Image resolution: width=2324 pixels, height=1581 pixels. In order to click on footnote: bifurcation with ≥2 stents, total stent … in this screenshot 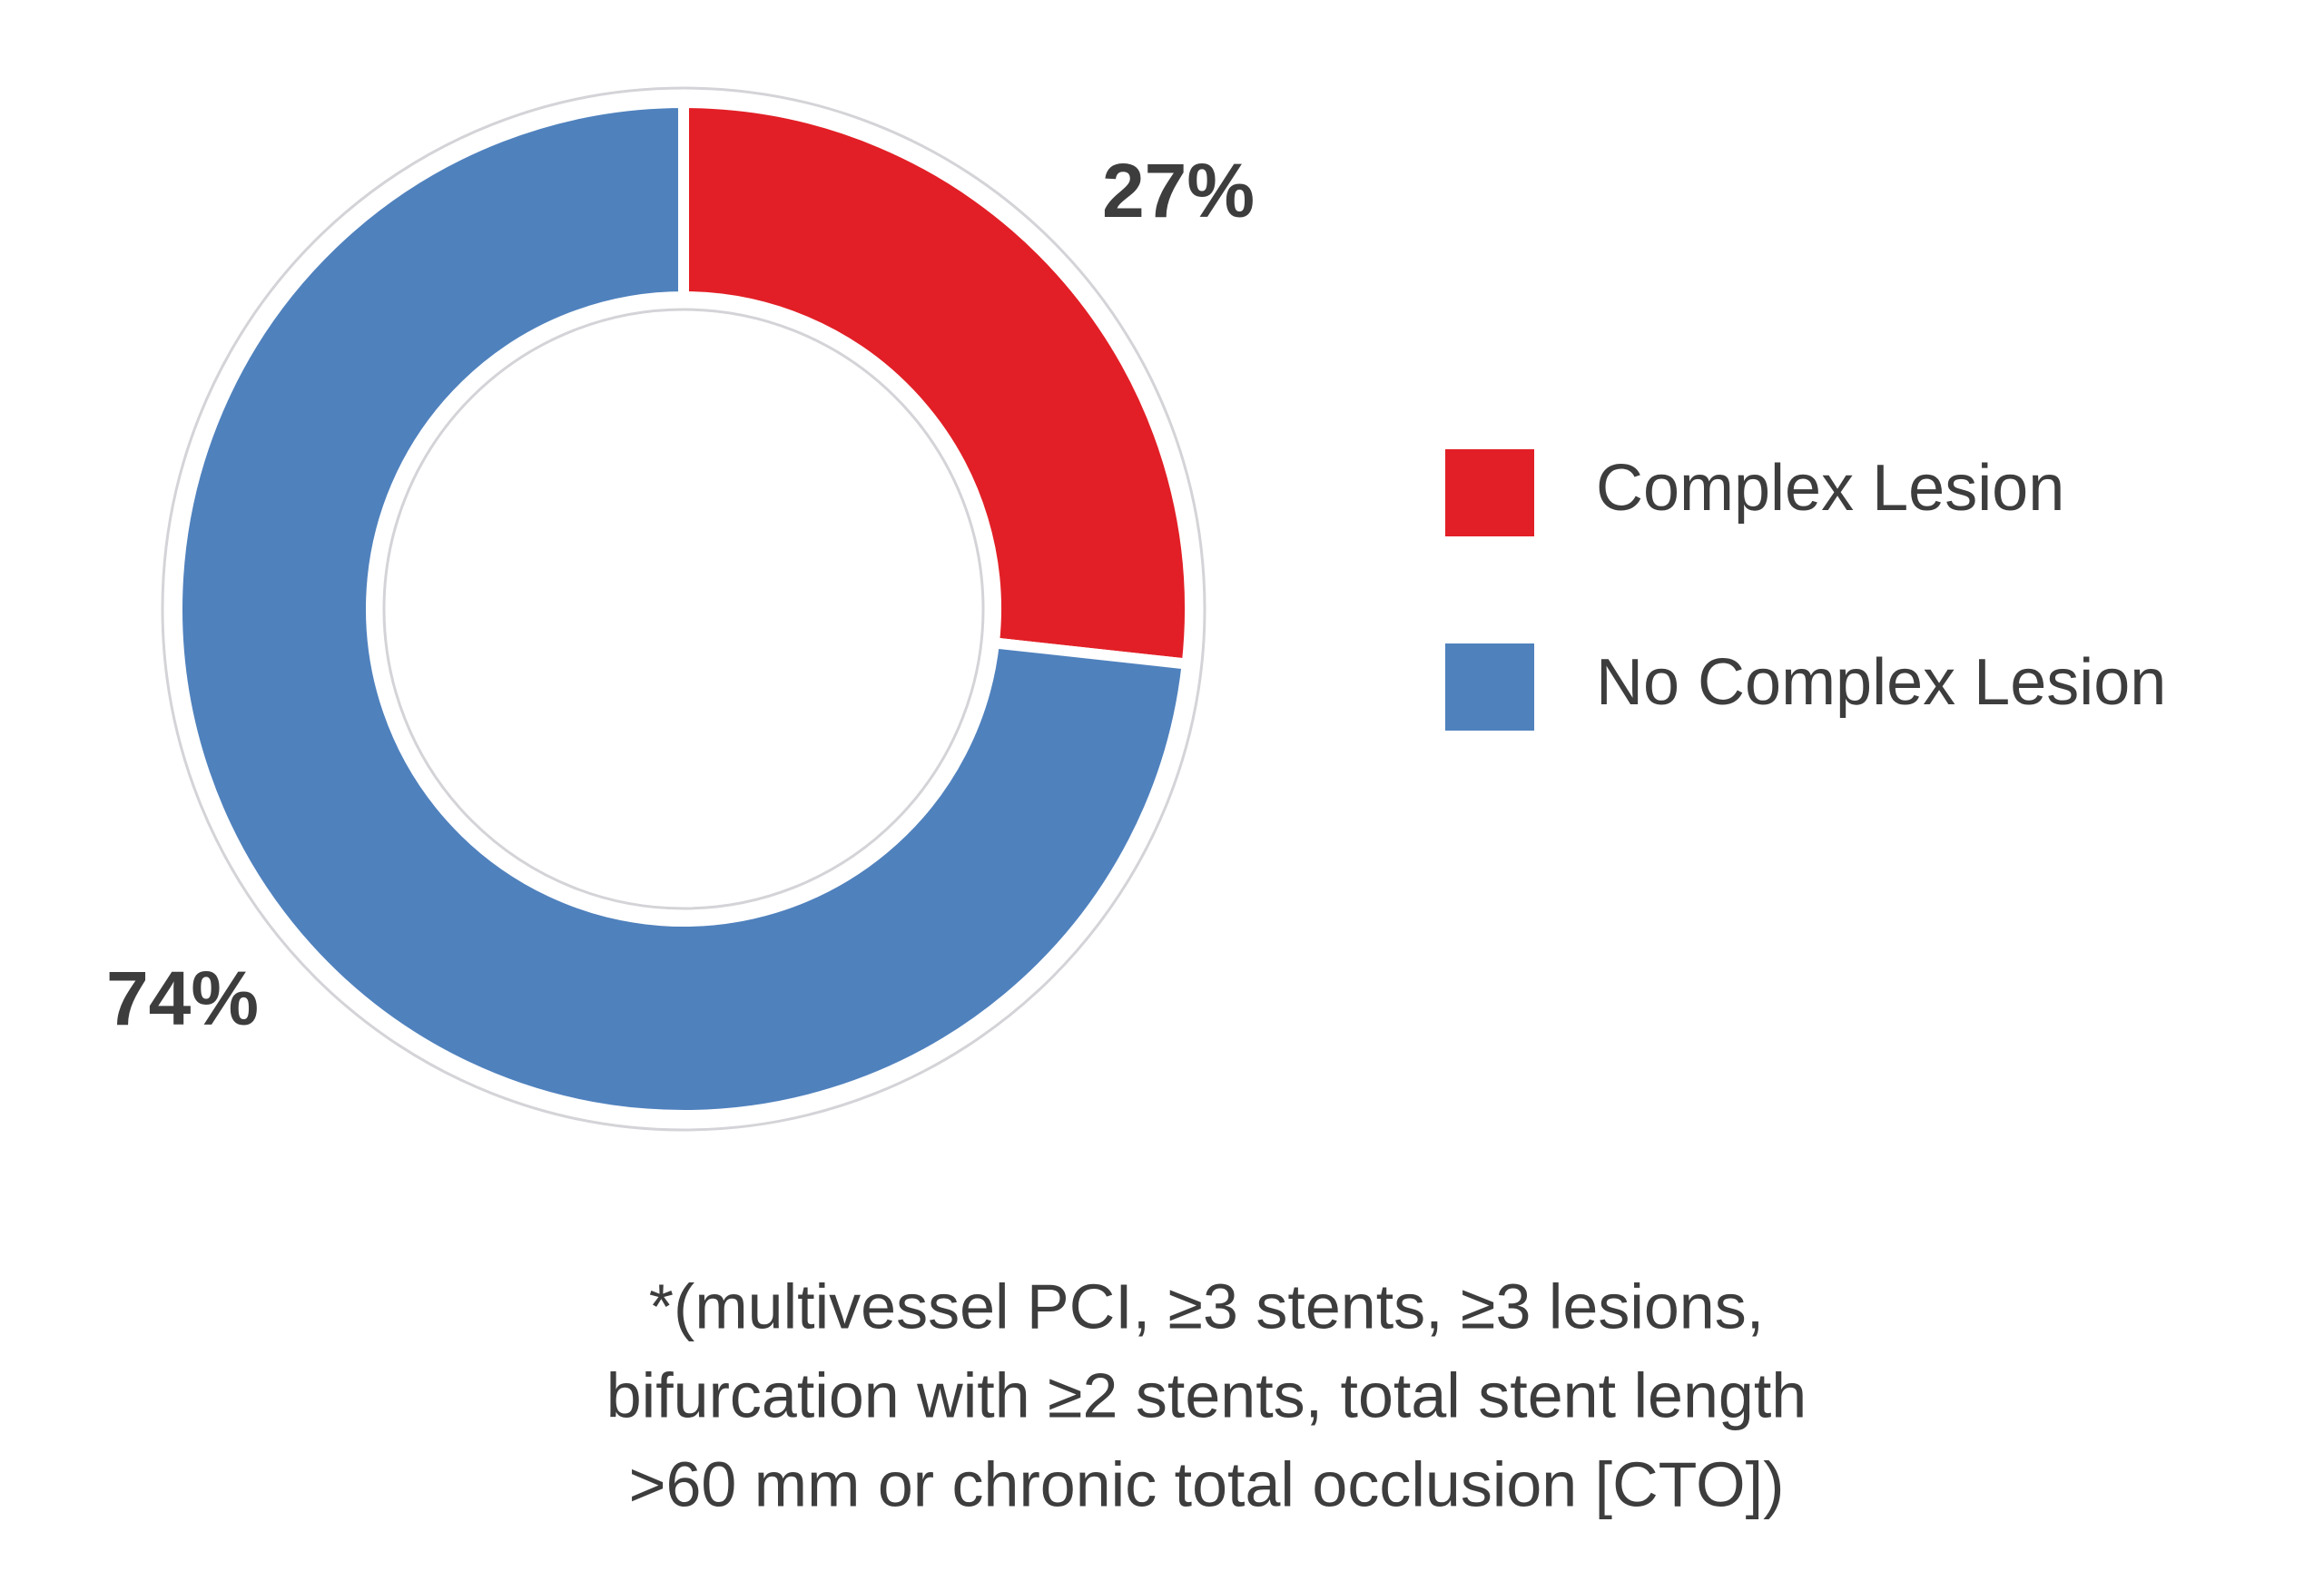, I will do `click(1206, 1395)`.